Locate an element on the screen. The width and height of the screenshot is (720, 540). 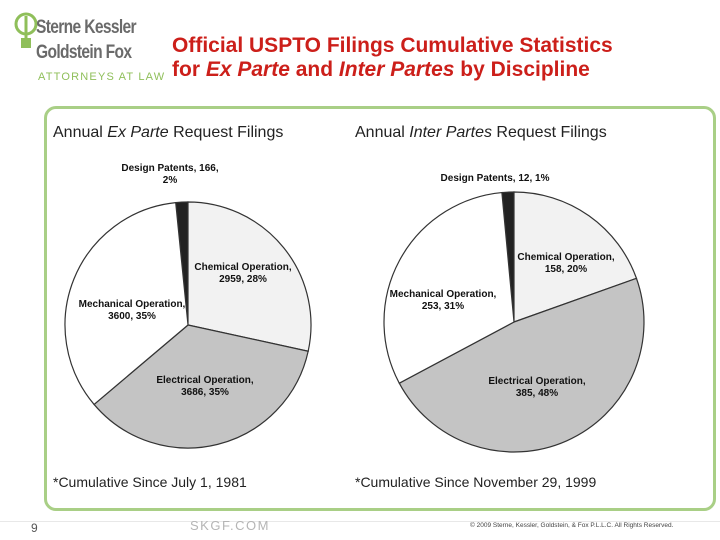
slice-label-line: Design Patents, 166, is located at coordinates (169, 168).